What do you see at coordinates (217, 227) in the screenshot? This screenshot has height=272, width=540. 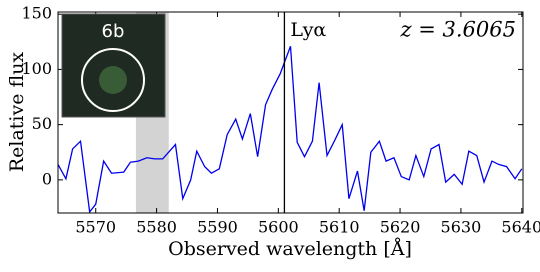 I see `x-tick-label: 5590` at bounding box center [217, 227].